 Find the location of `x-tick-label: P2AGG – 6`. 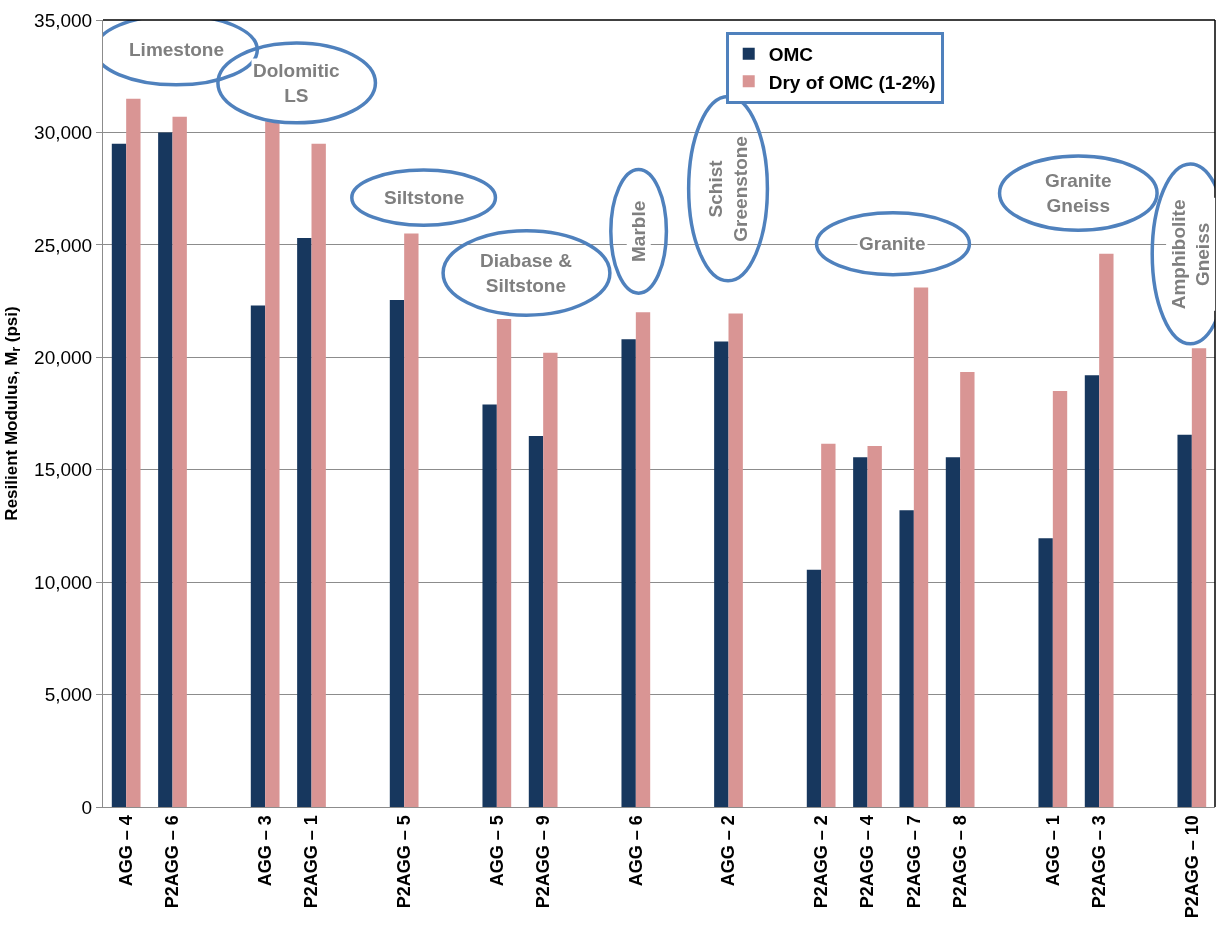

x-tick-label: P2AGG – 6 is located at coordinates (172, 862).